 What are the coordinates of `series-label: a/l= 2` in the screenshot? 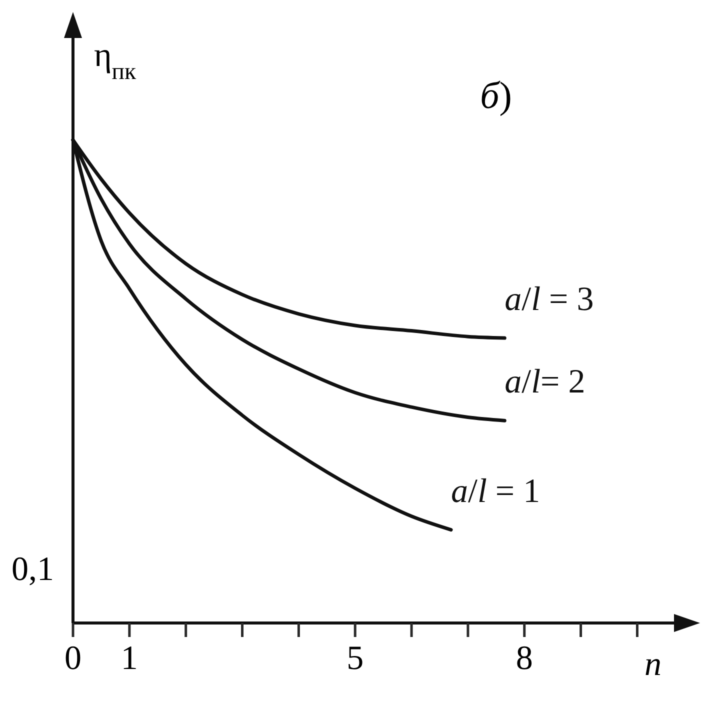 It's located at (545, 382).